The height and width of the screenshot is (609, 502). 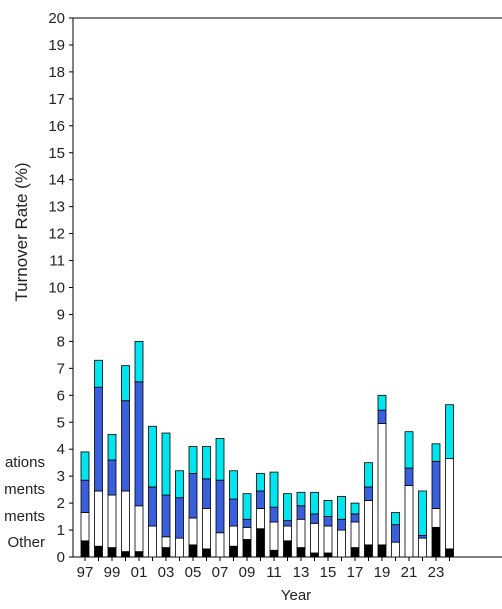 What do you see at coordinates (436, 572) in the screenshot?
I see `x-tick-label: 23` at bounding box center [436, 572].